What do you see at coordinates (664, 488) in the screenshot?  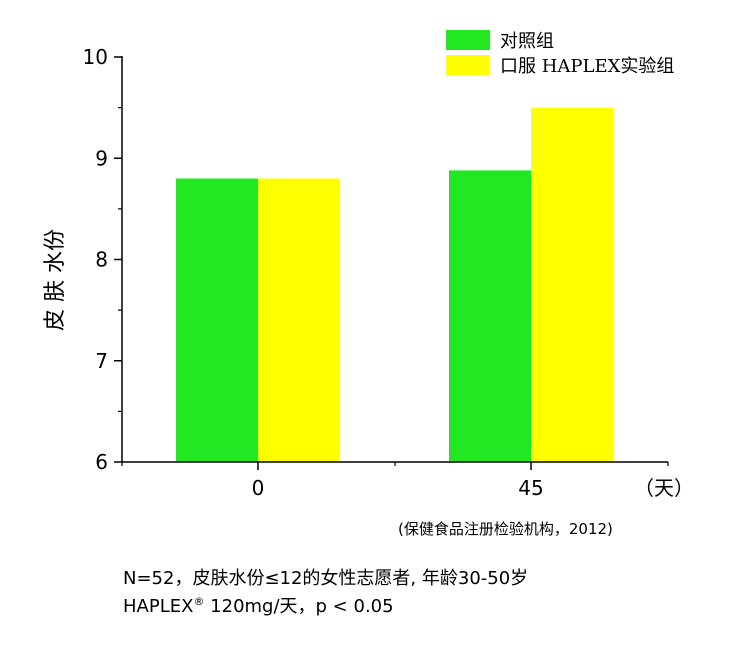 I see `x-axis-label: （天）` at bounding box center [664, 488].